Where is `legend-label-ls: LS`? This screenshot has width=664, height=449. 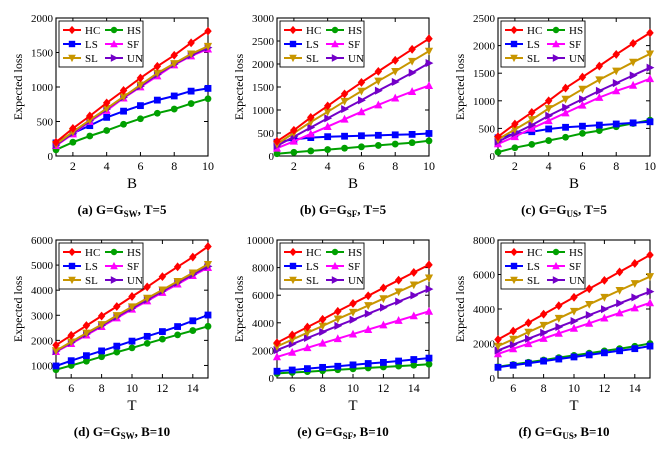 legend-label-ls: LS is located at coordinates (91, 267).